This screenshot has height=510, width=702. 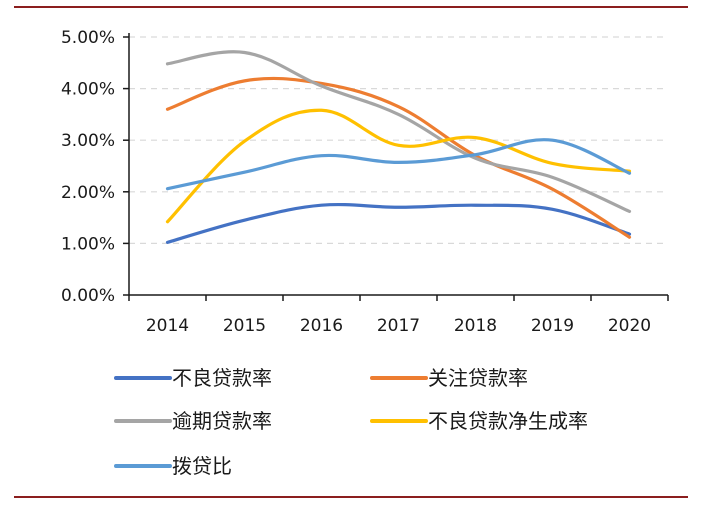 I want to click on x-tick-label: 2015, so click(x=244, y=326).